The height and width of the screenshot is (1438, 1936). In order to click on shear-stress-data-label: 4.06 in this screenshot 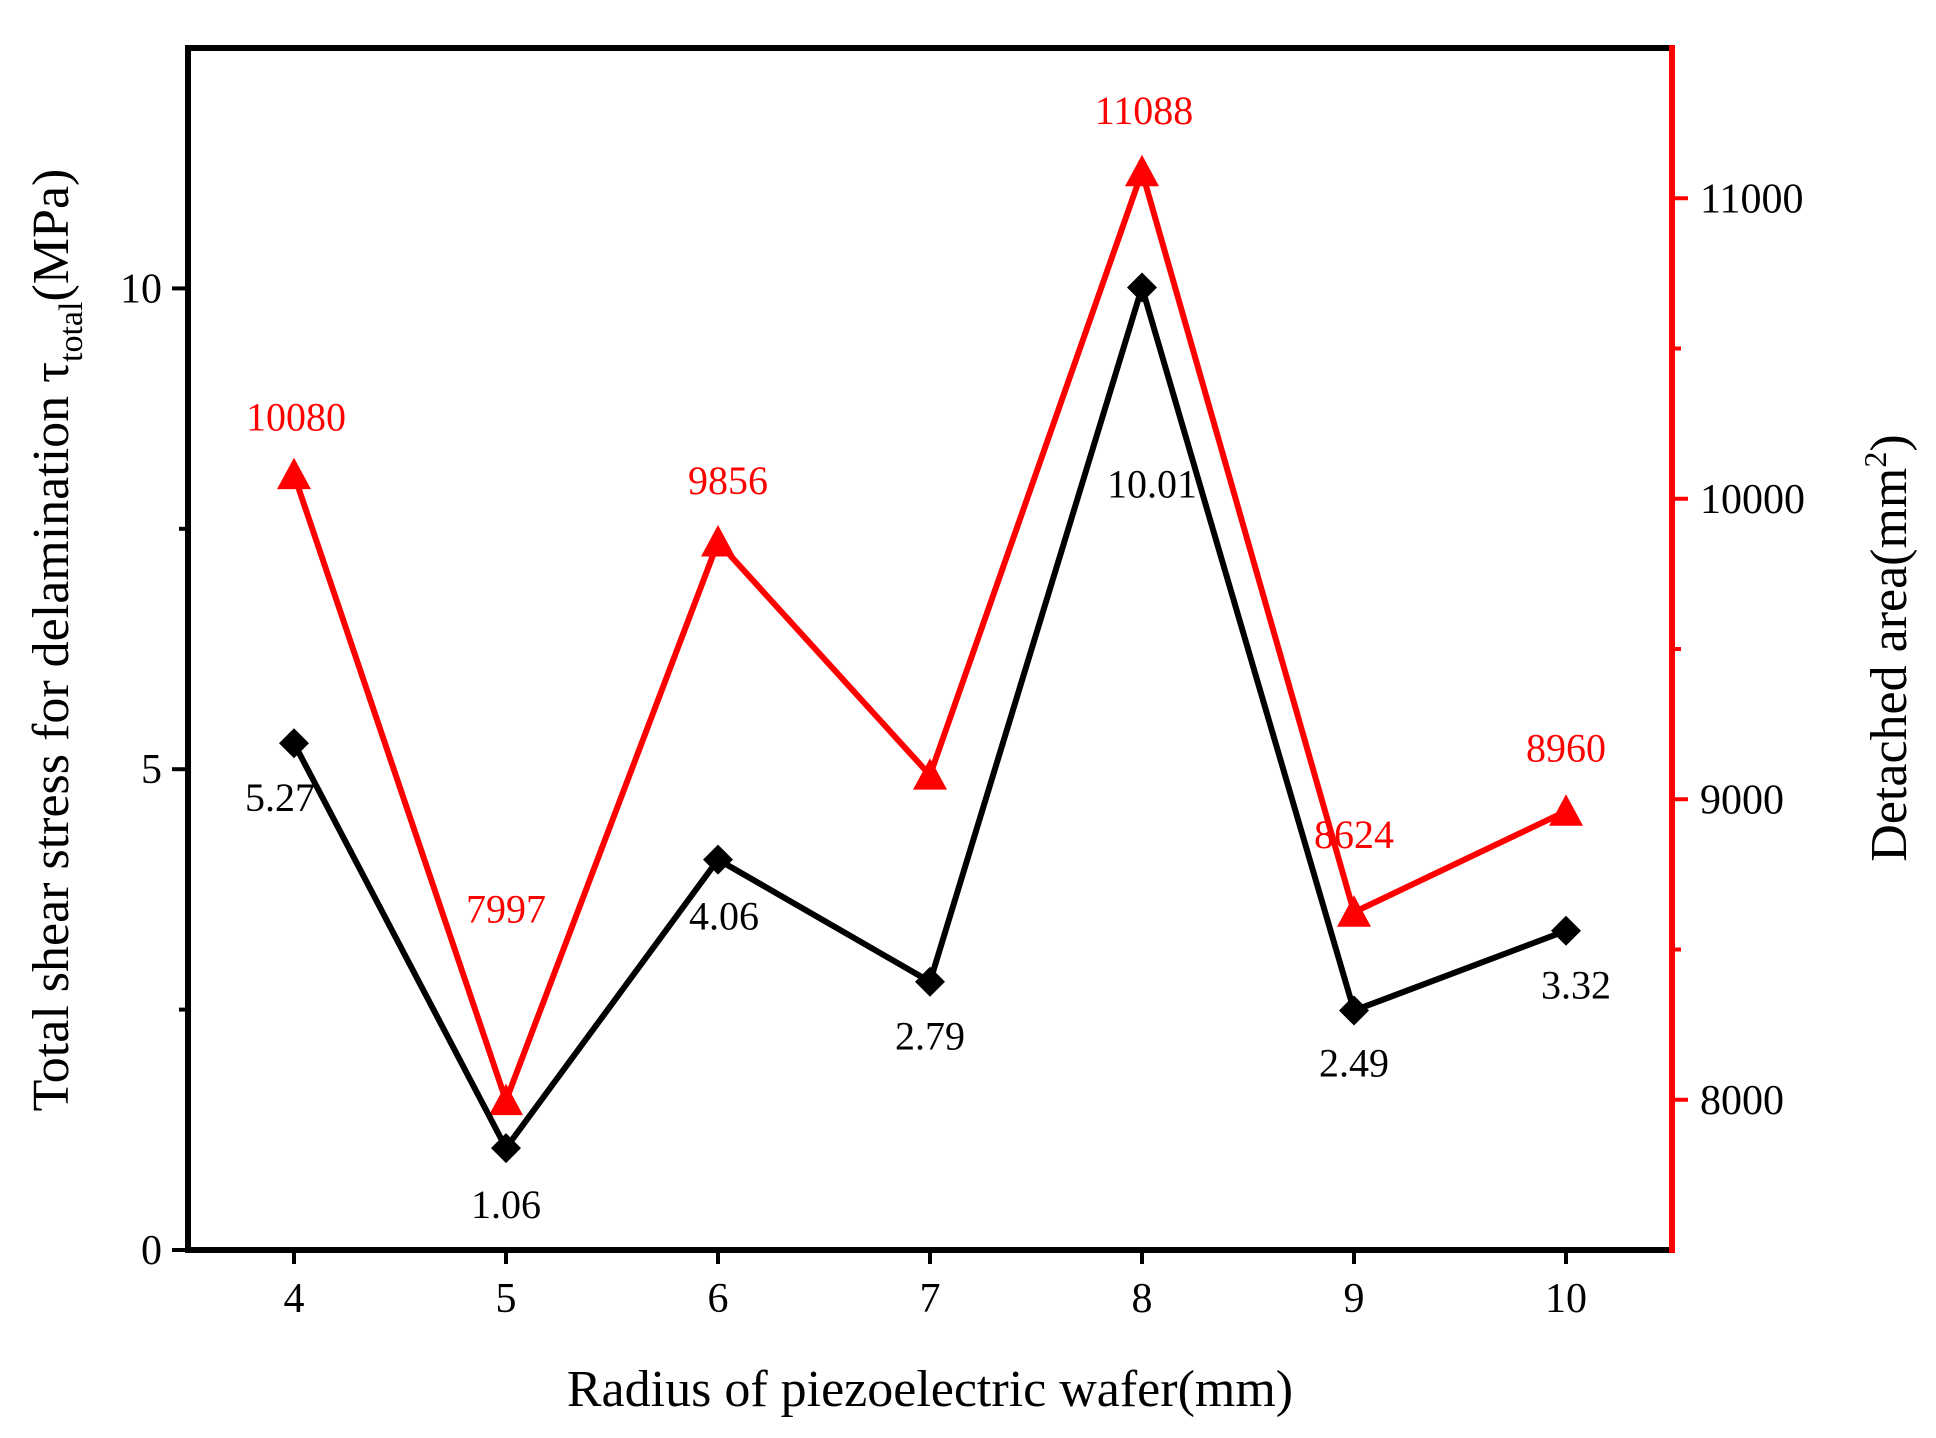, I will do `click(724, 916)`.